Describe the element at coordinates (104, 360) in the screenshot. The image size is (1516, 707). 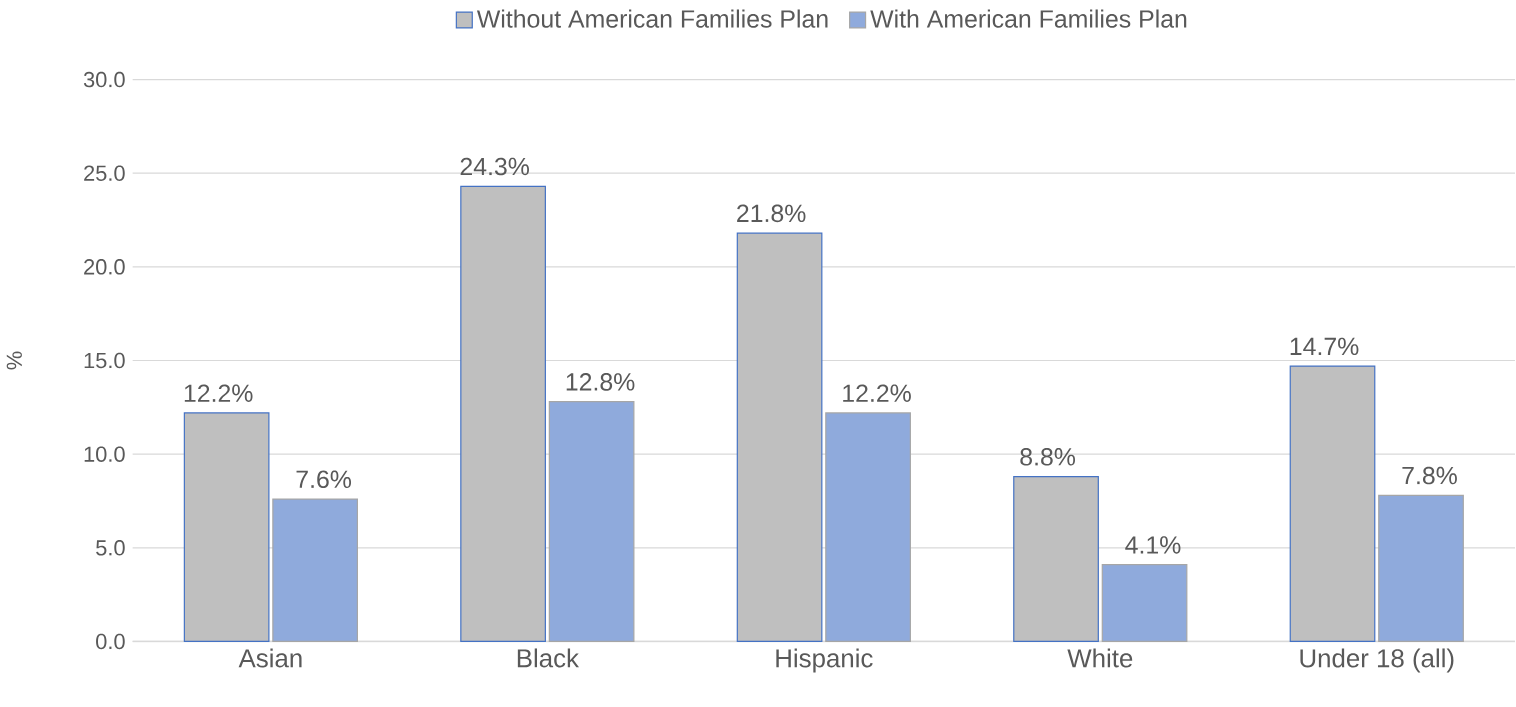
I see `y-tick-label: 15.0` at that location.